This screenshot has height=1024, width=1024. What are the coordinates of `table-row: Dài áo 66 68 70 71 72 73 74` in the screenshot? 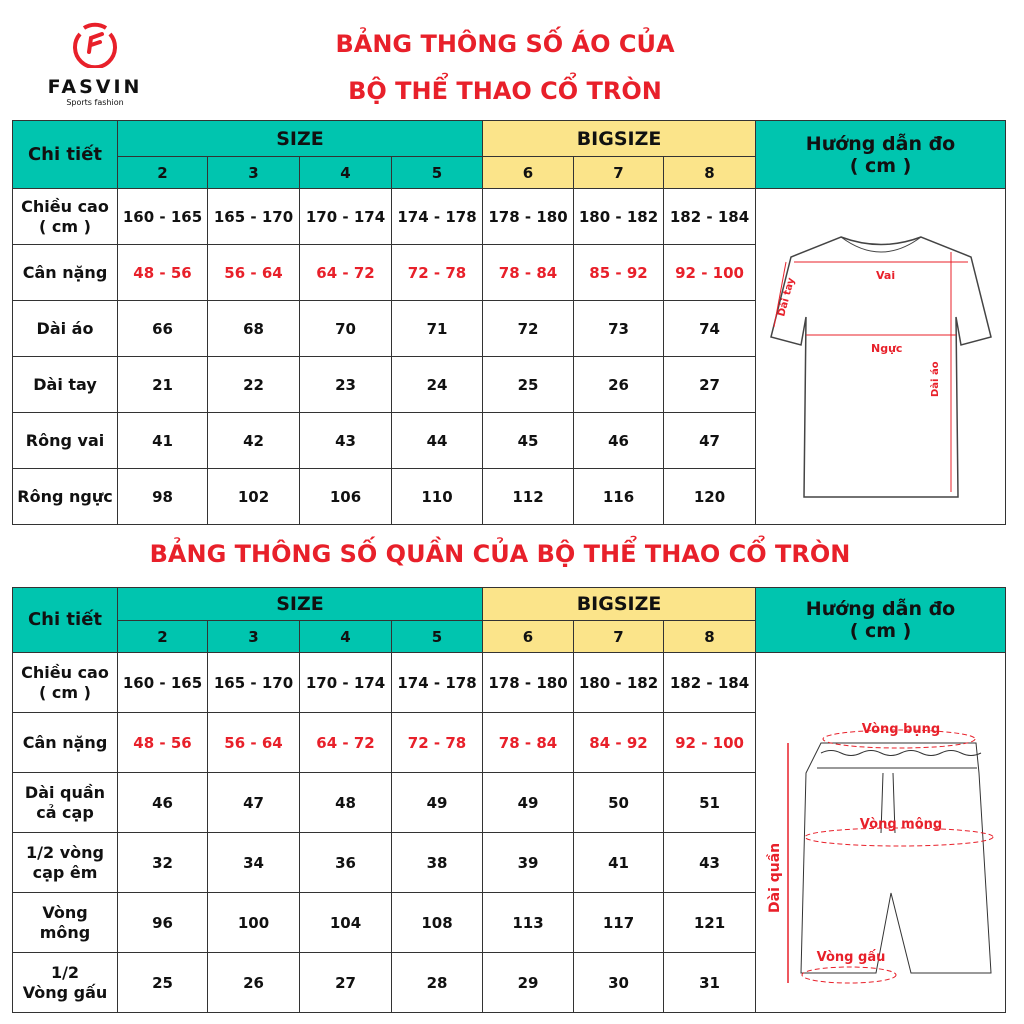 It's located at (509, 328).